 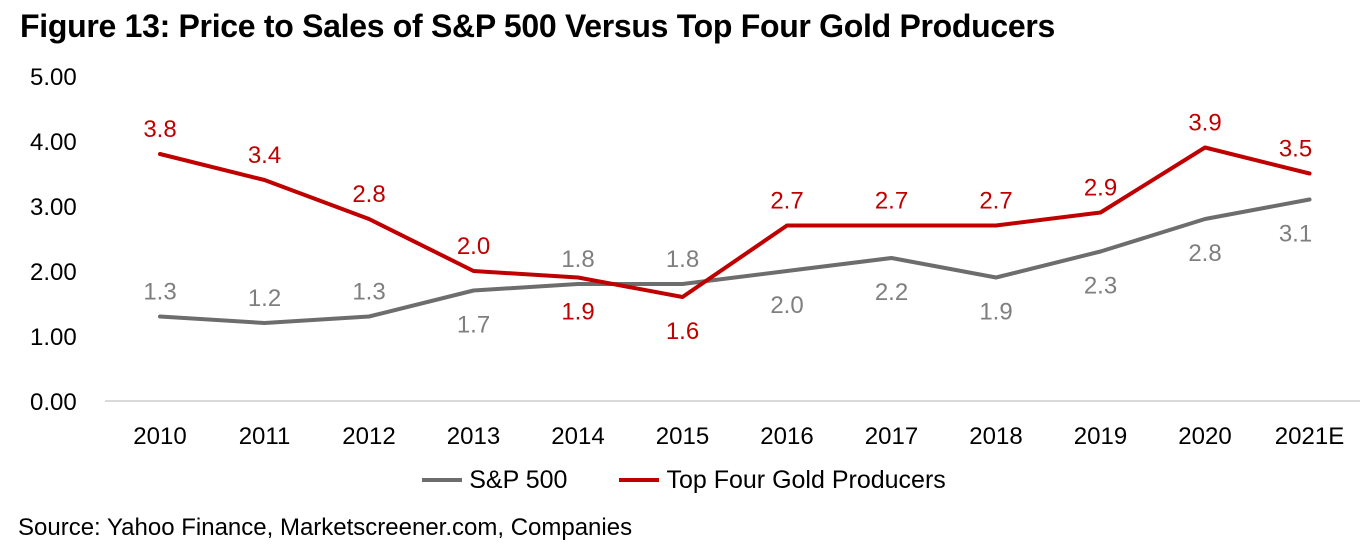 I want to click on x-axis-tick-label: 2018, so click(x=995, y=436).